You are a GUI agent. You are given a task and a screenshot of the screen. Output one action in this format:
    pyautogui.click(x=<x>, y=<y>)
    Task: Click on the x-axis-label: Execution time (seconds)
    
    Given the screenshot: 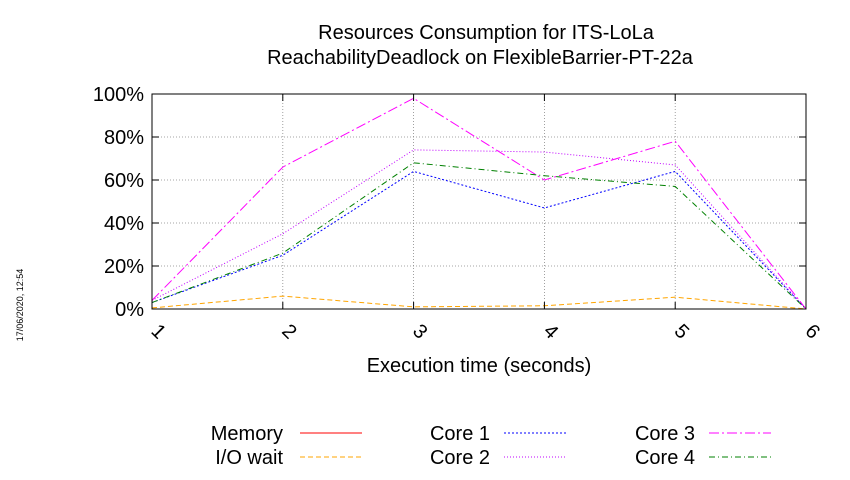 What is the action you would take?
    pyautogui.click(x=479, y=366)
    